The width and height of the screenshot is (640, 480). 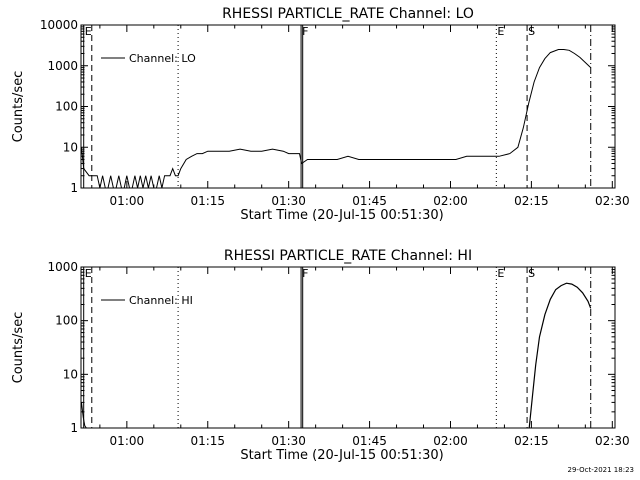 What do you see at coordinates (348, 14) in the screenshot?
I see `lo-chart-title: RHESSI PARTICLE_RATE Channel: LO` at bounding box center [348, 14].